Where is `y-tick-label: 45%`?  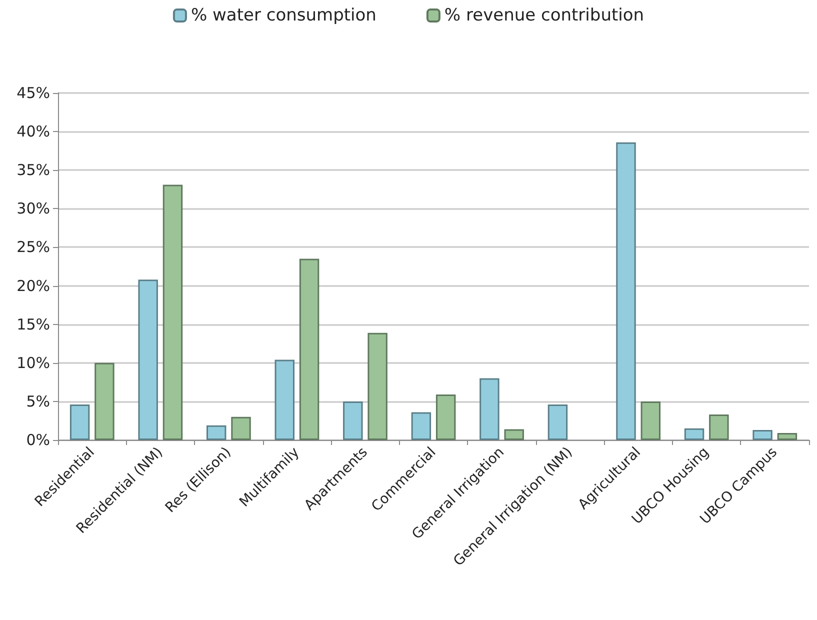
y-tick-label: 45% is located at coordinates (33, 93).